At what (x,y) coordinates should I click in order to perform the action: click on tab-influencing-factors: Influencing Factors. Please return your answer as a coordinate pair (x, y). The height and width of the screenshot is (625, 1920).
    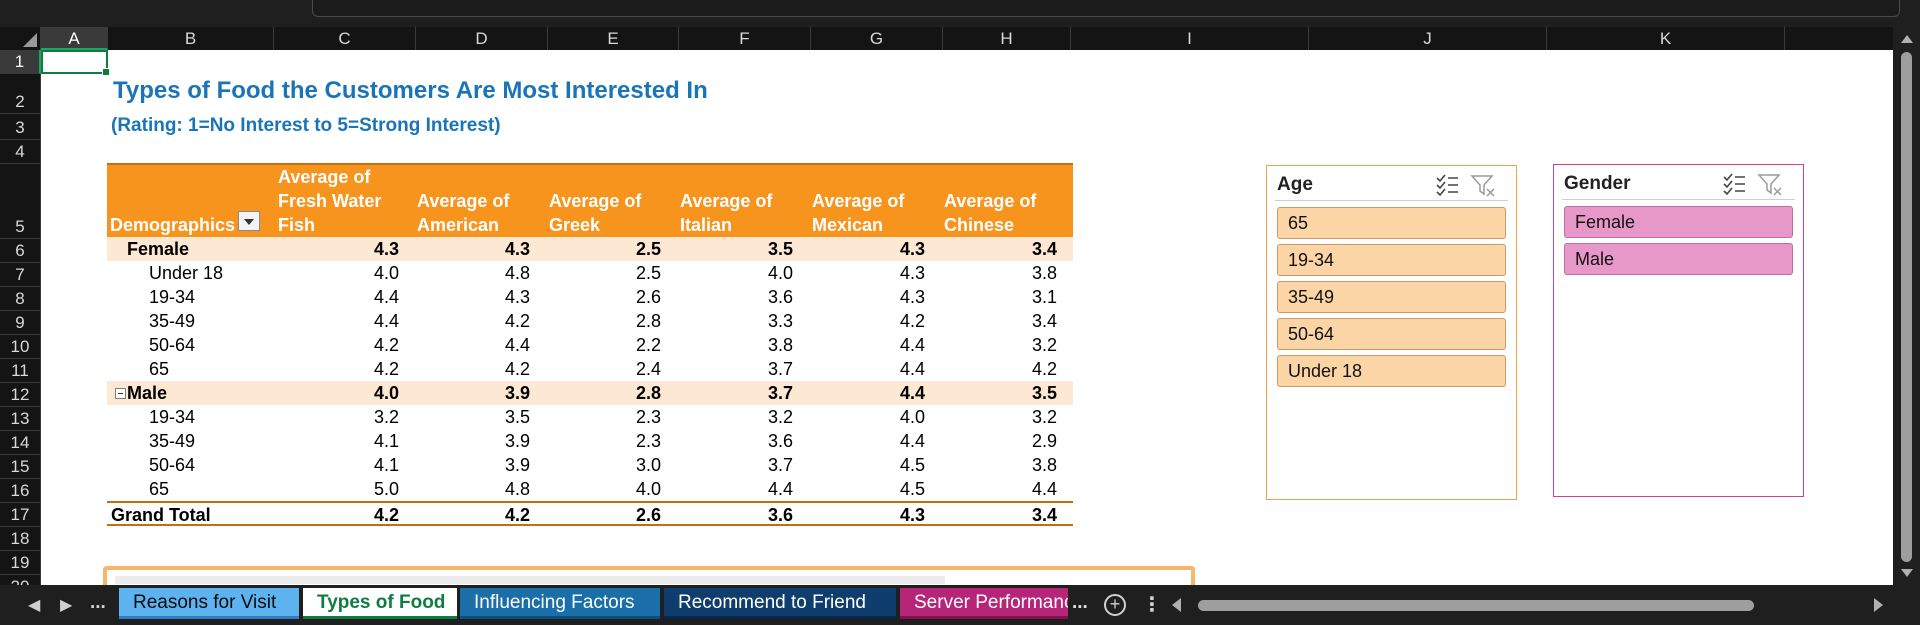
    Looking at the image, I should click on (560, 603).